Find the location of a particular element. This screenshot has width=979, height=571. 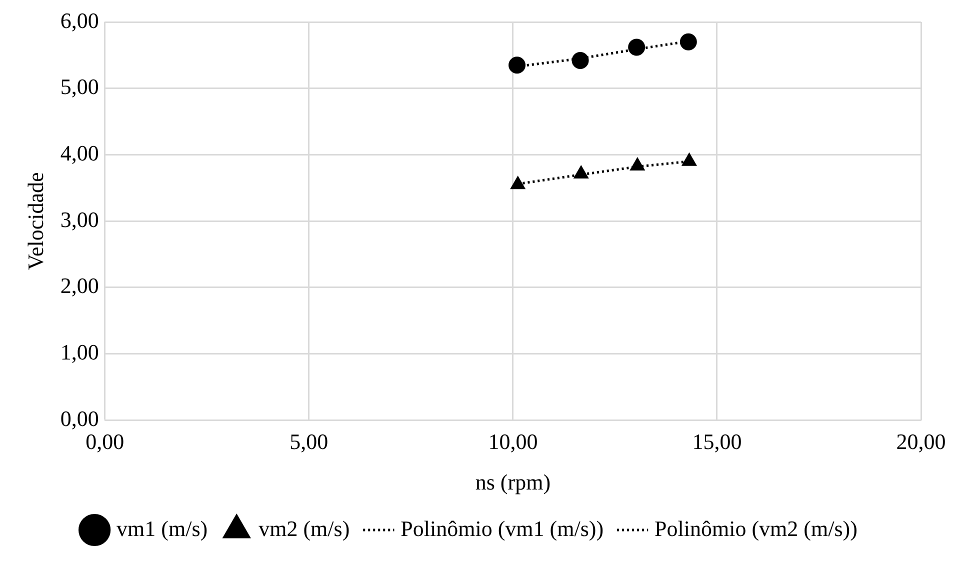

y-tick-label: 0,00 is located at coordinates (79, 418).